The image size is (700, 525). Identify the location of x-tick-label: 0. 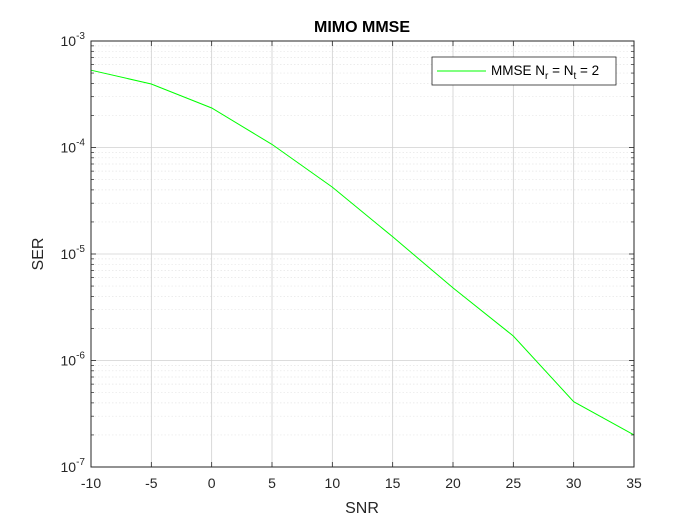
(212, 483).